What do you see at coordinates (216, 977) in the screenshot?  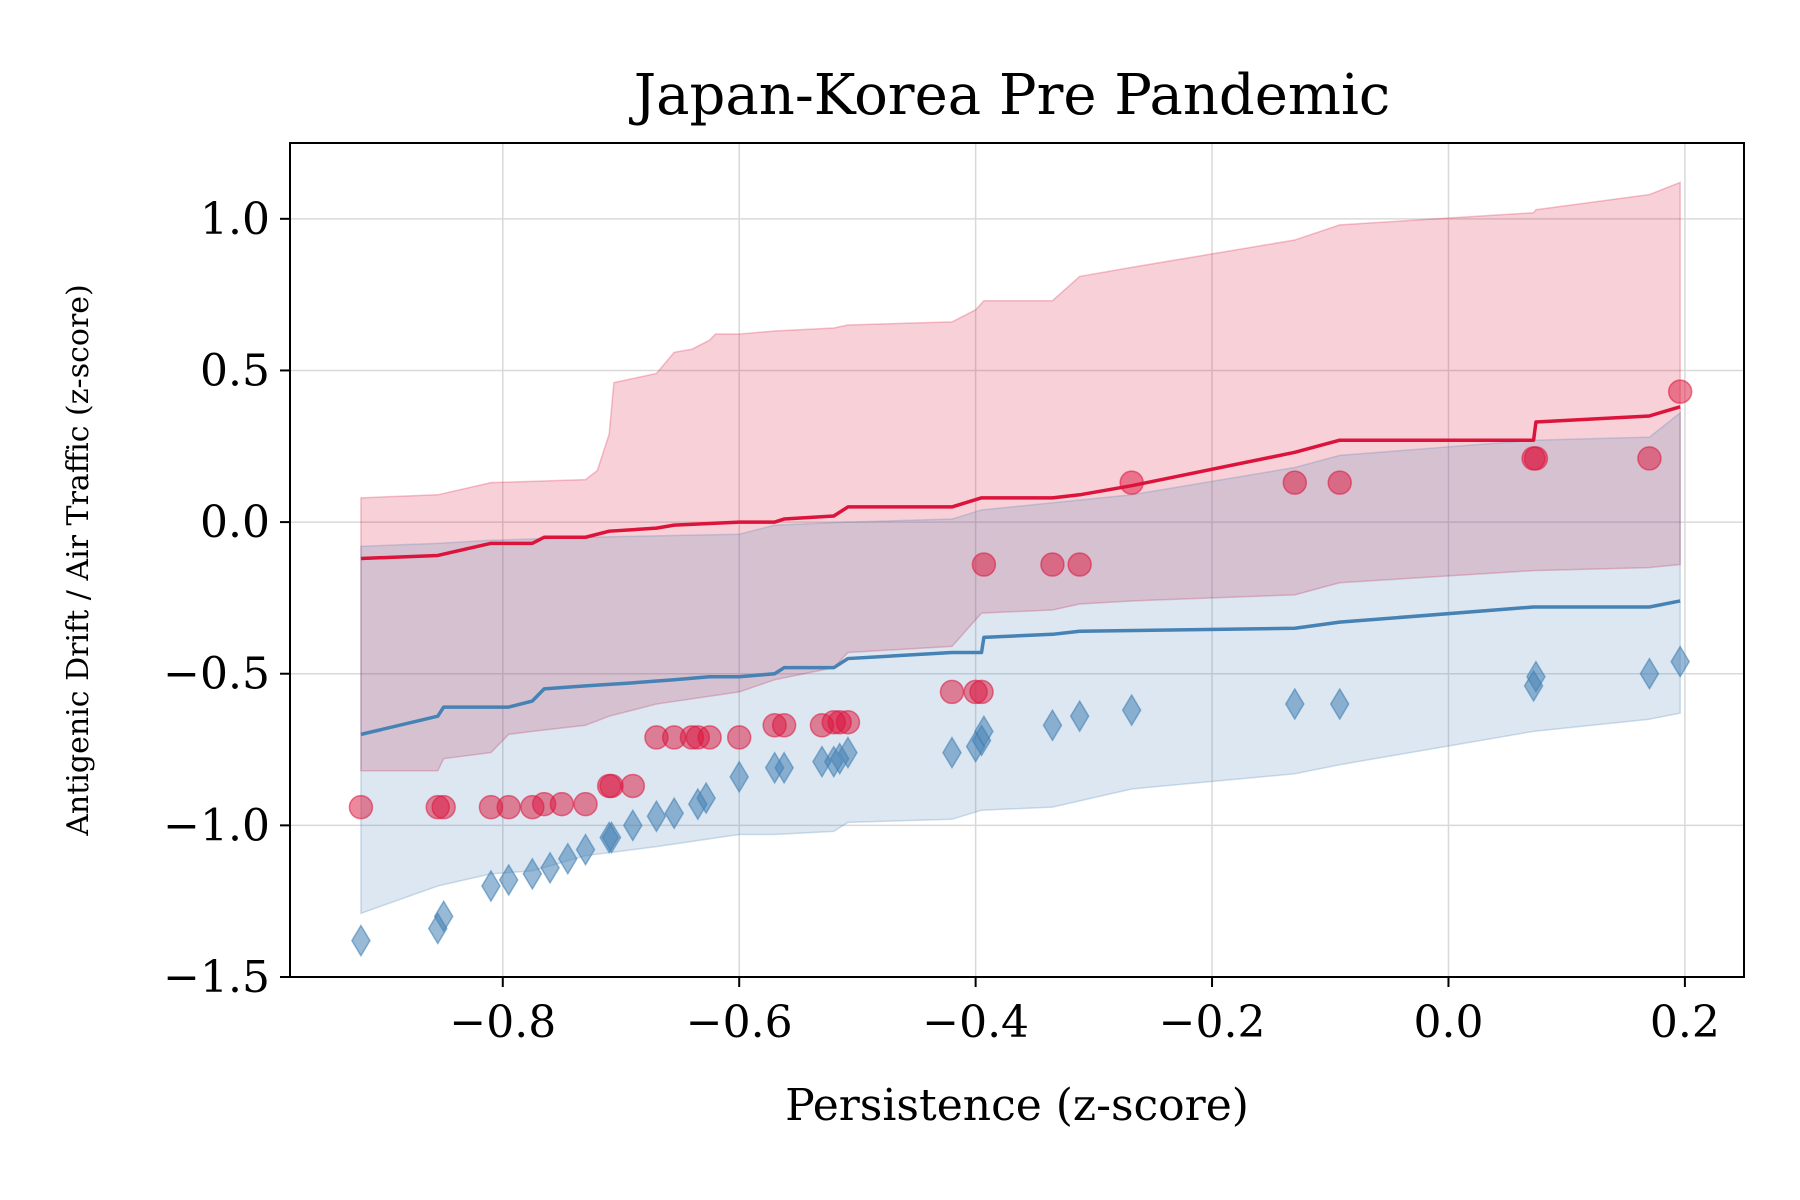 I see `y-tick-label: −1.5` at bounding box center [216, 977].